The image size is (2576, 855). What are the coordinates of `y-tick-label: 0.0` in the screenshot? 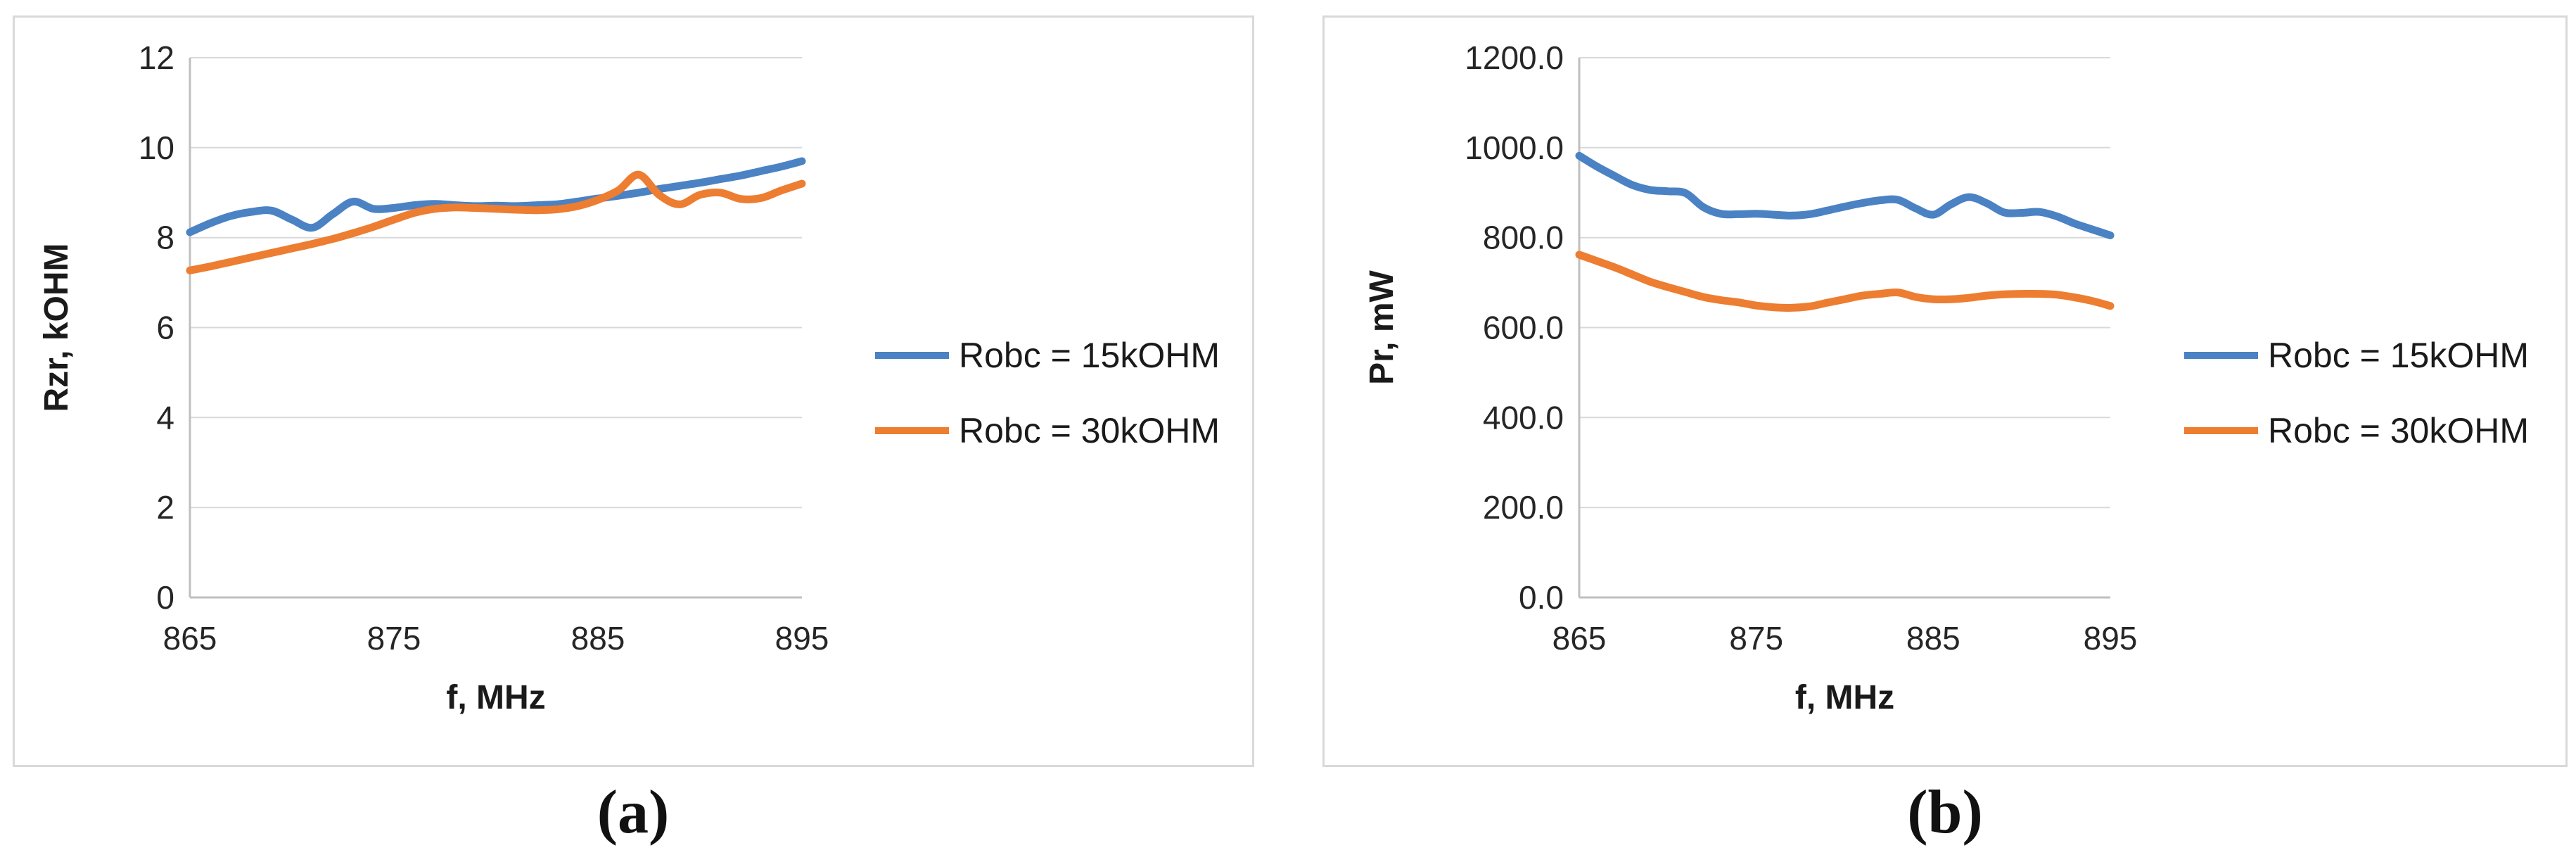 It's located at (1541, 597).